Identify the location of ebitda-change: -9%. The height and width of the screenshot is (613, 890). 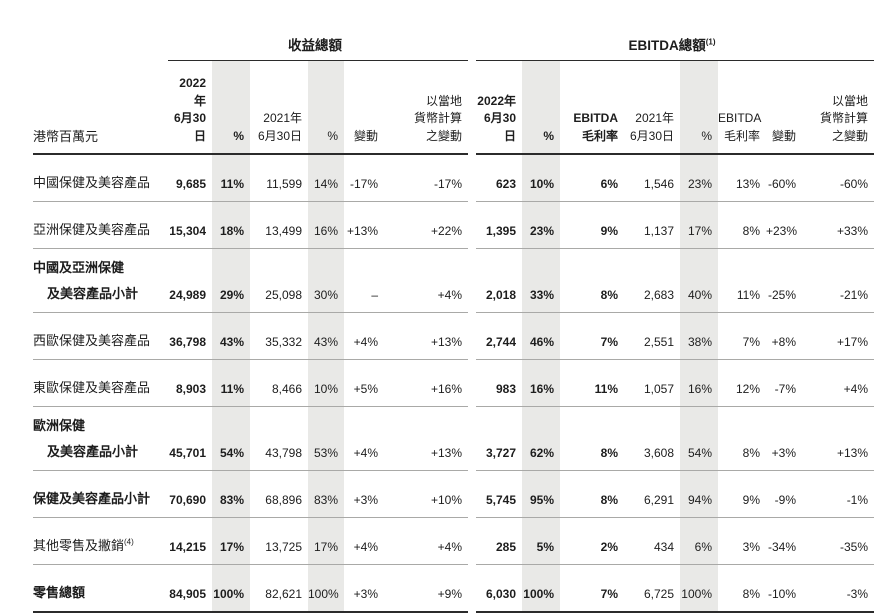
(784, 494).